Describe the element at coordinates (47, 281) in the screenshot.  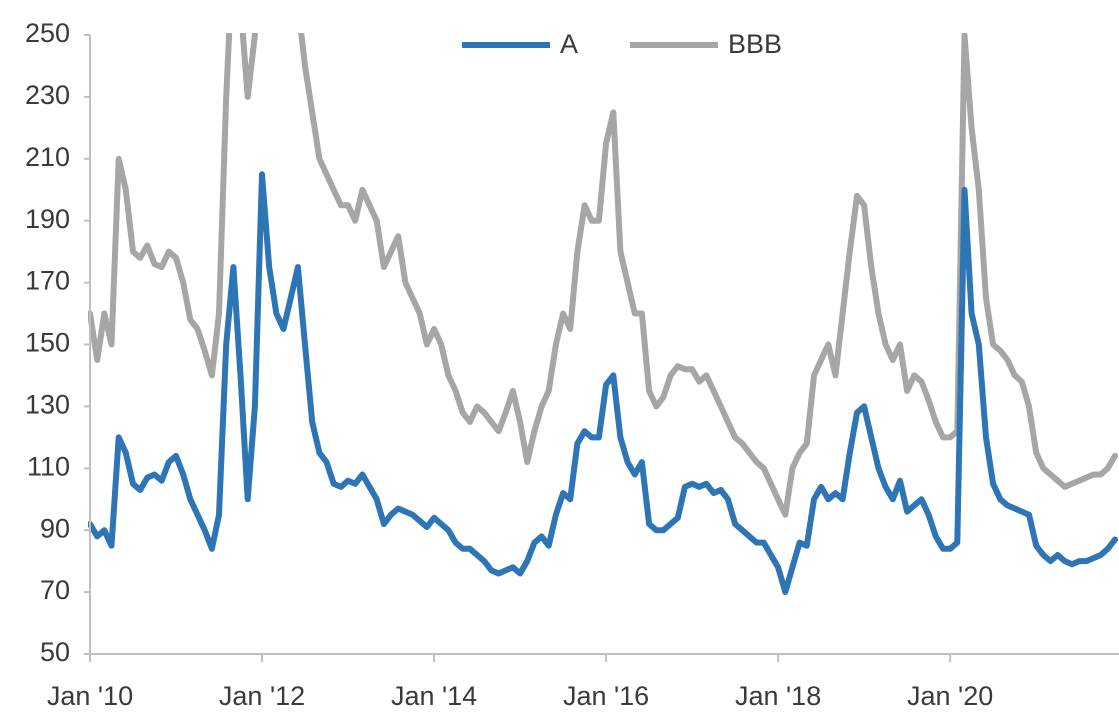
I see `y-tick-label: 170` at that location.